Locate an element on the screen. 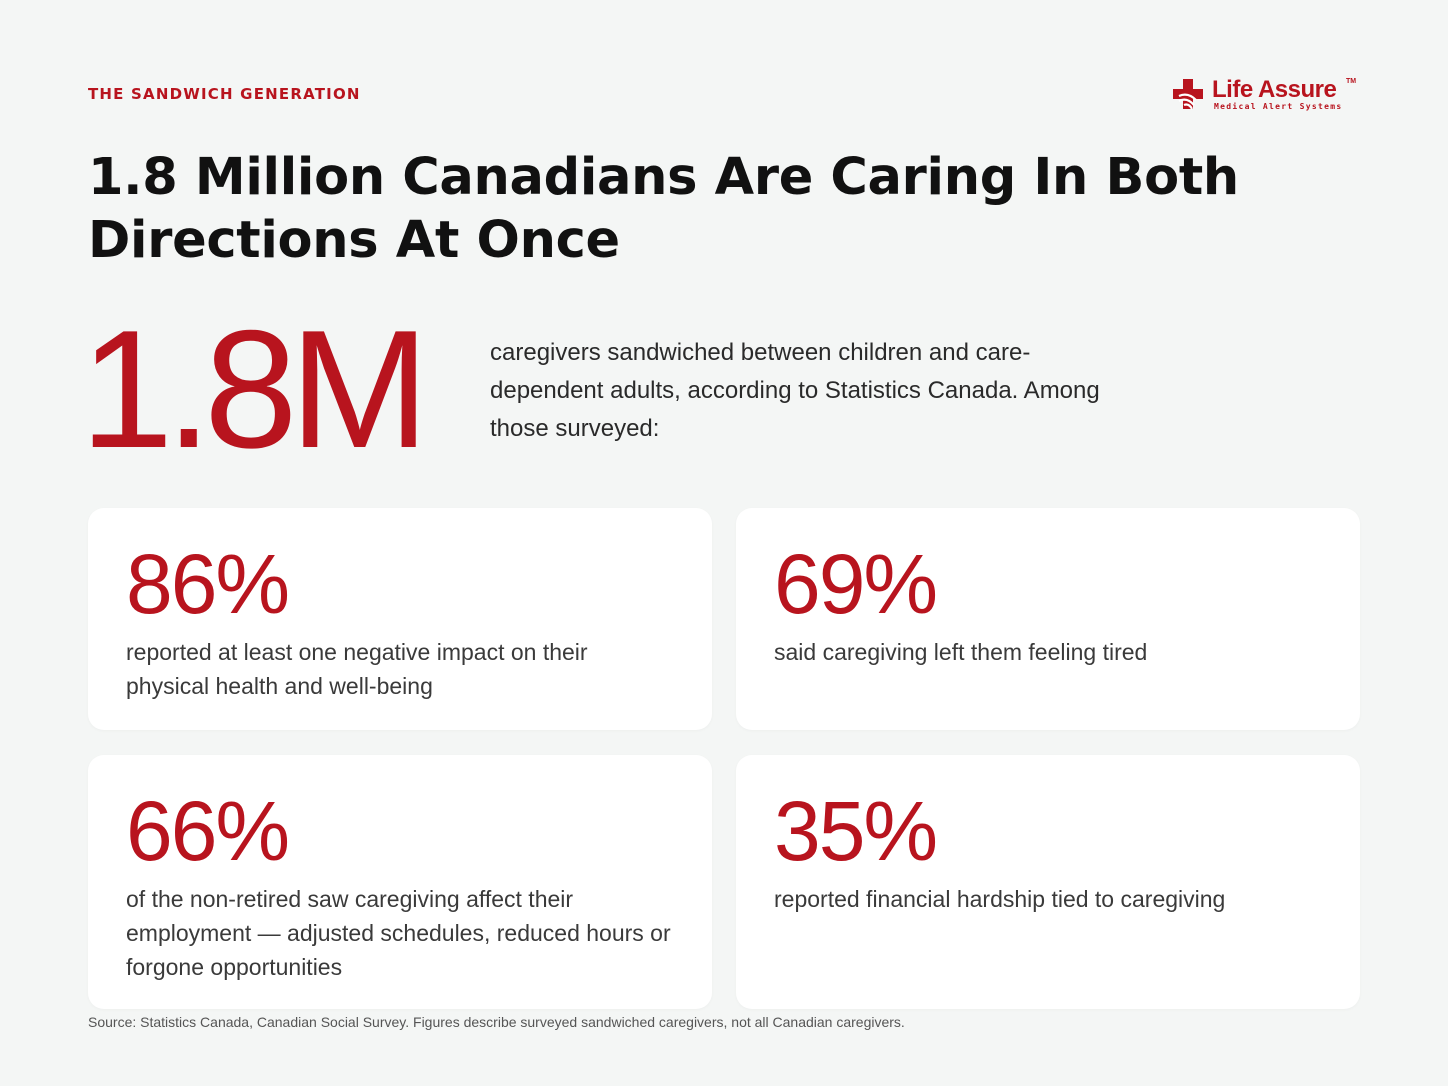 This screenshot has height=1086, width=1448. logo-tagline: Medical Alert Systems is located at coordinates (1278, 106).